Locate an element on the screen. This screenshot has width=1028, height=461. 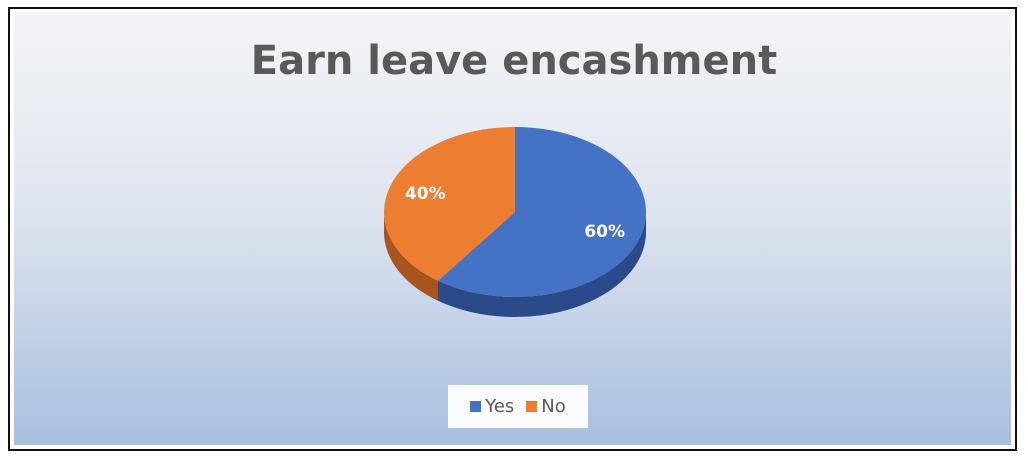
data-label-yes: 60% is located at coordinates (604, 232).